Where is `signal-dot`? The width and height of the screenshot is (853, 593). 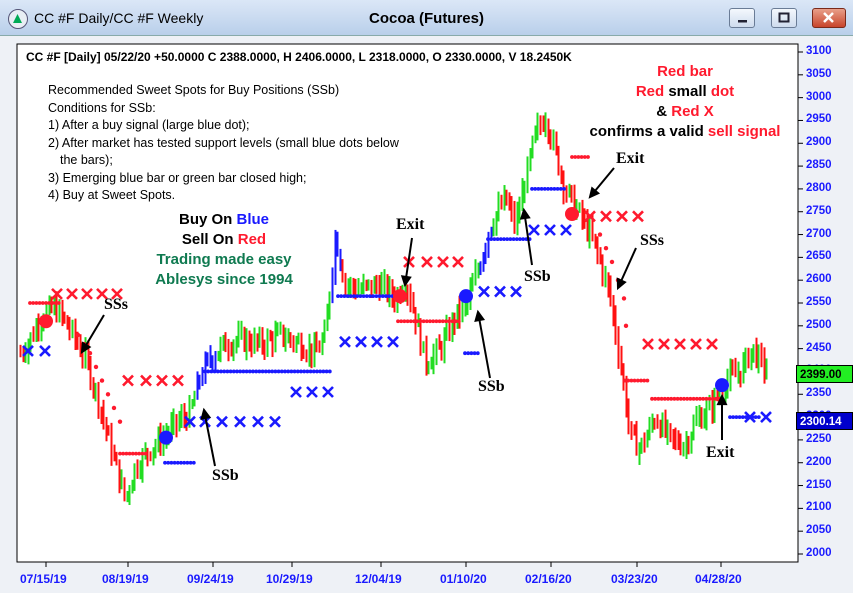 signal-dot is located at coordinates (166, 437).